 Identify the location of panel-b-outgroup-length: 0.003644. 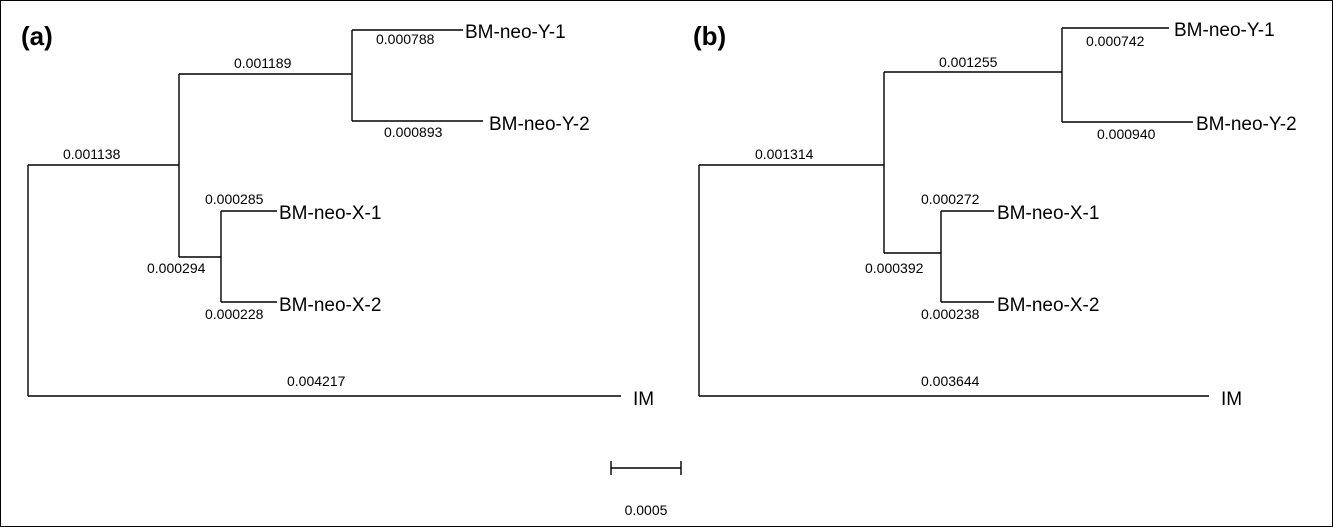
(950, 381).